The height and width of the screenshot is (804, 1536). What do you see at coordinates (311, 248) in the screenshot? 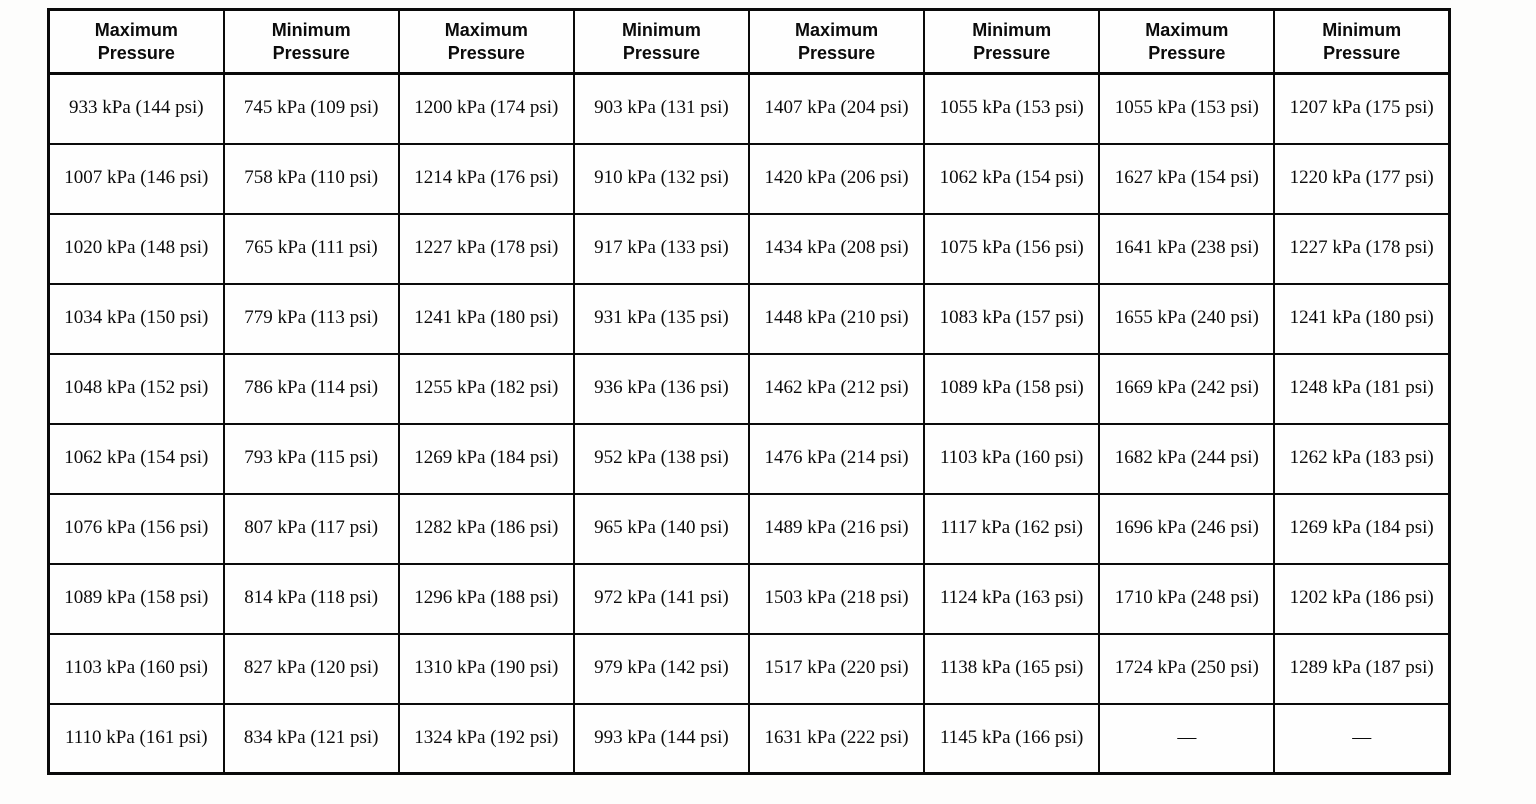
I see `table-cell: 765 kPa (111 psi)` at bounding box center [311, 248].